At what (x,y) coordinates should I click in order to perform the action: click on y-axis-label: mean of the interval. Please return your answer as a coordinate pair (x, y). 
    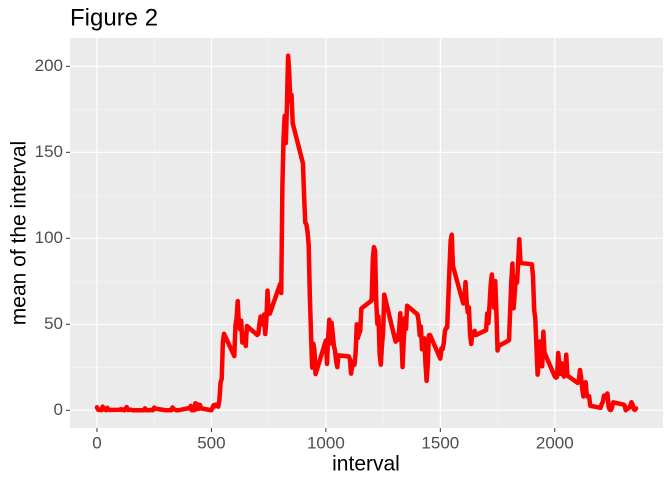
    Looking at the image, I should click on (19, 233).